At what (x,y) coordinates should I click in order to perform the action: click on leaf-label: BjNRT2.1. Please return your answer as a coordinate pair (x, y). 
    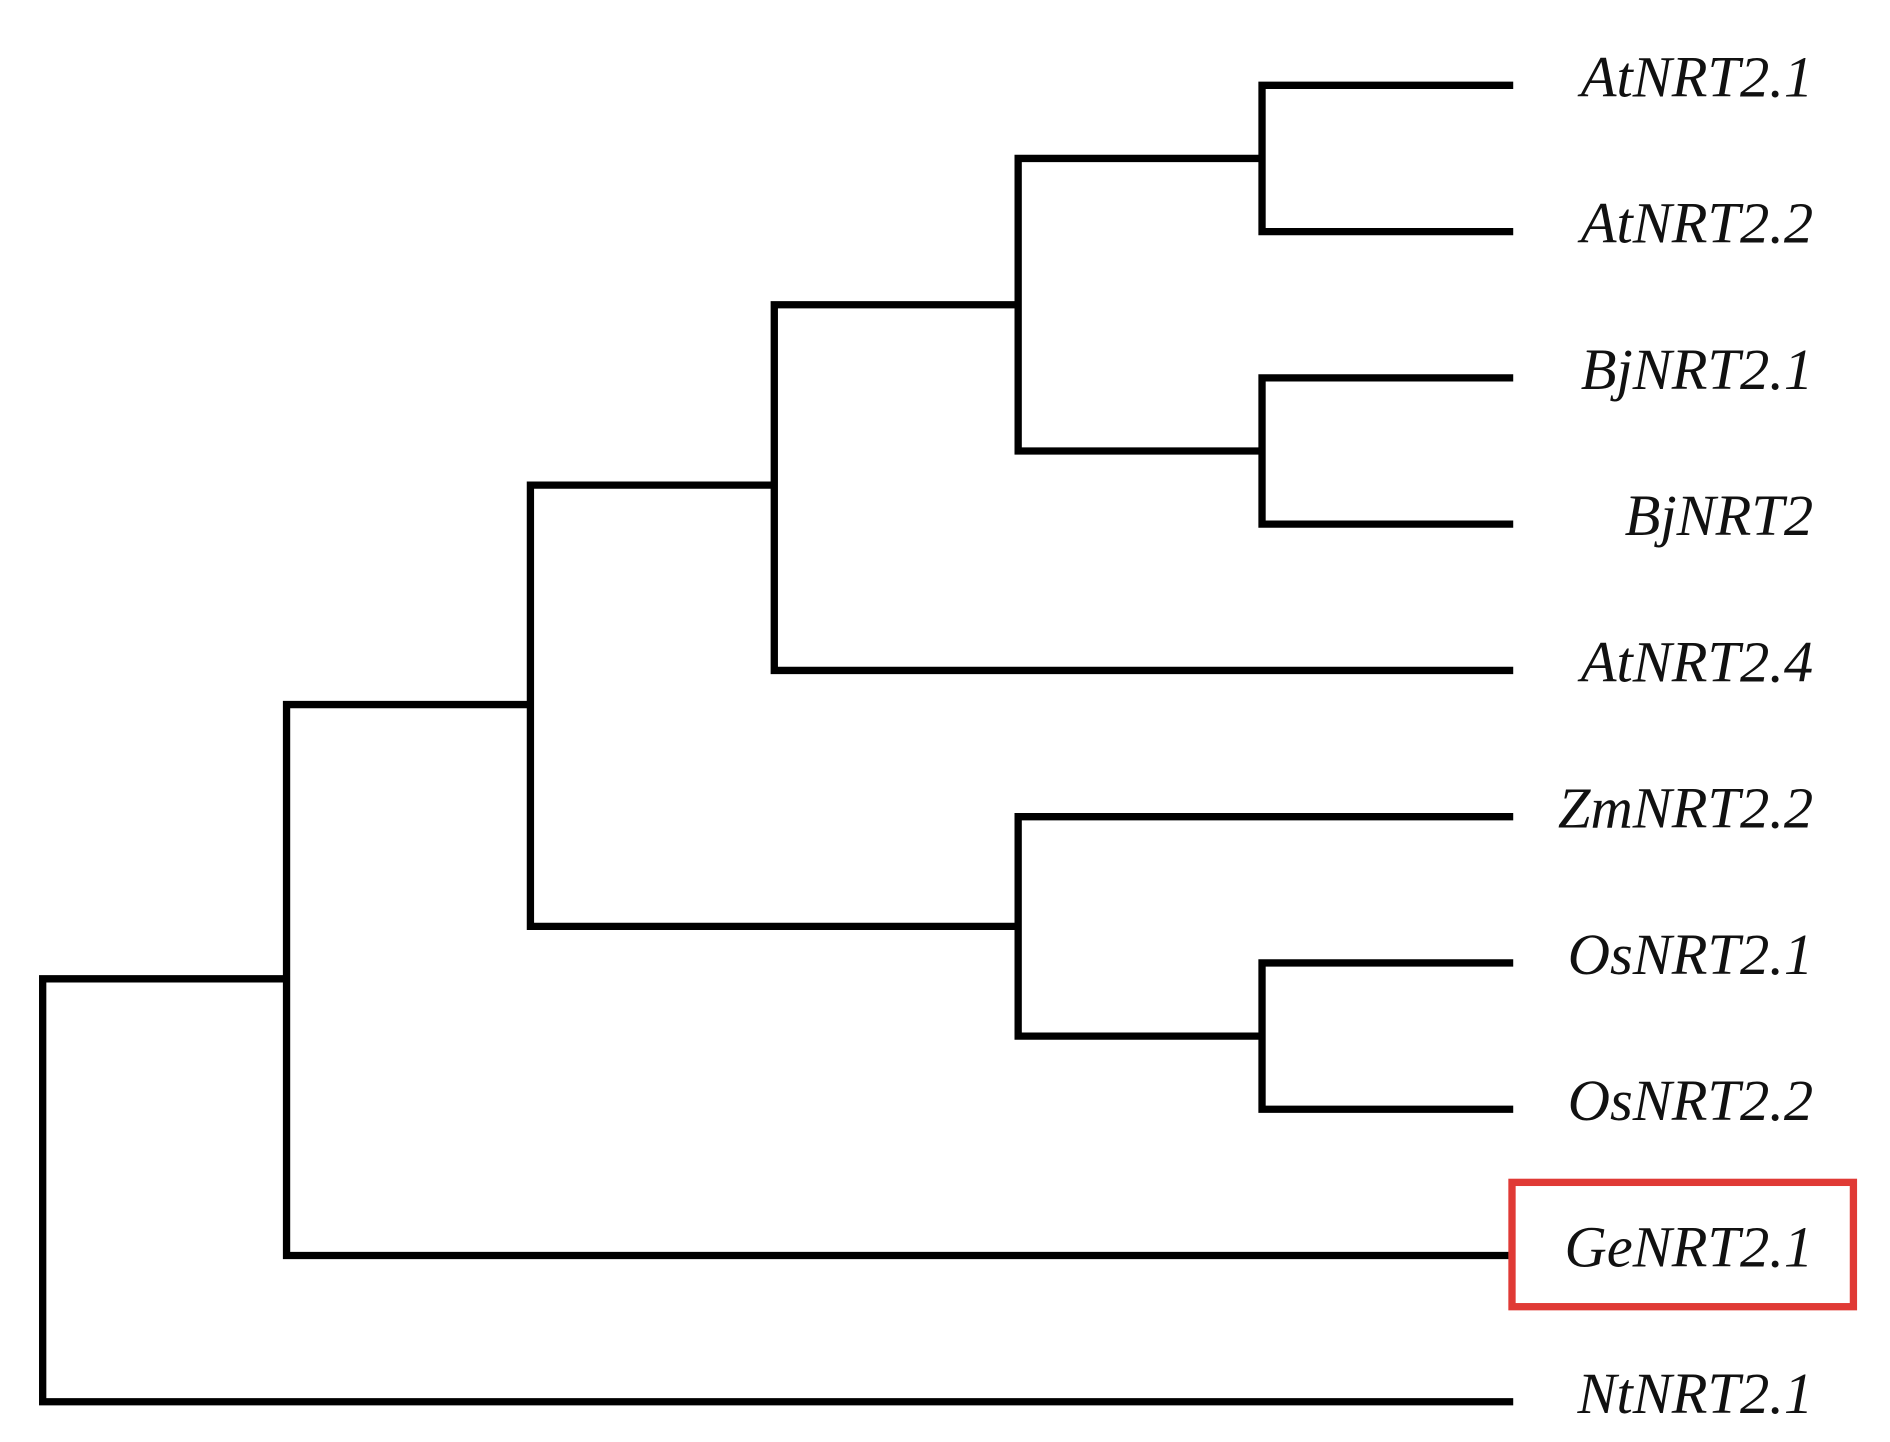
    Looking at the image, I should click on (1697, 369).